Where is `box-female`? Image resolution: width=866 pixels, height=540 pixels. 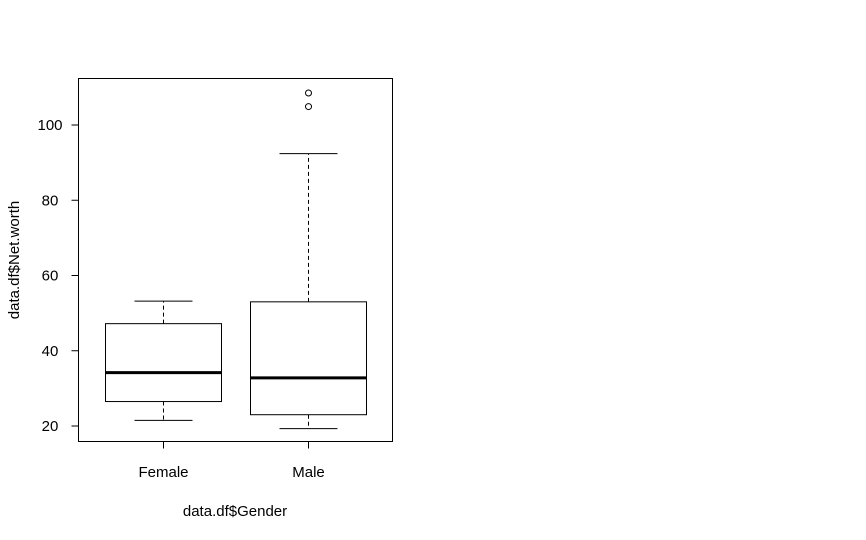
box-female is located at coordinates (163, 360).